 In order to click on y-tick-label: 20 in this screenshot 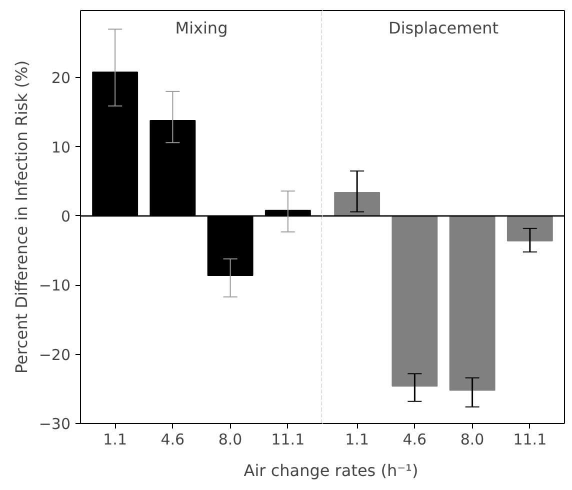, I will do `click(61, 78)`.